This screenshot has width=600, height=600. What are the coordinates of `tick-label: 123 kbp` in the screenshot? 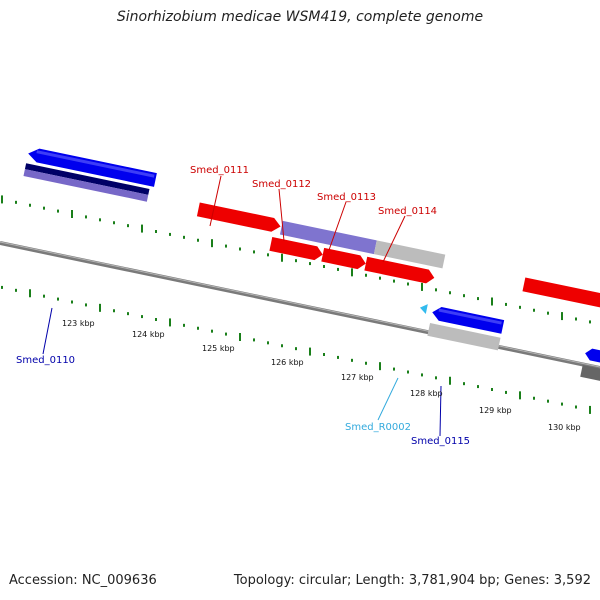 It's located at (78, 323).